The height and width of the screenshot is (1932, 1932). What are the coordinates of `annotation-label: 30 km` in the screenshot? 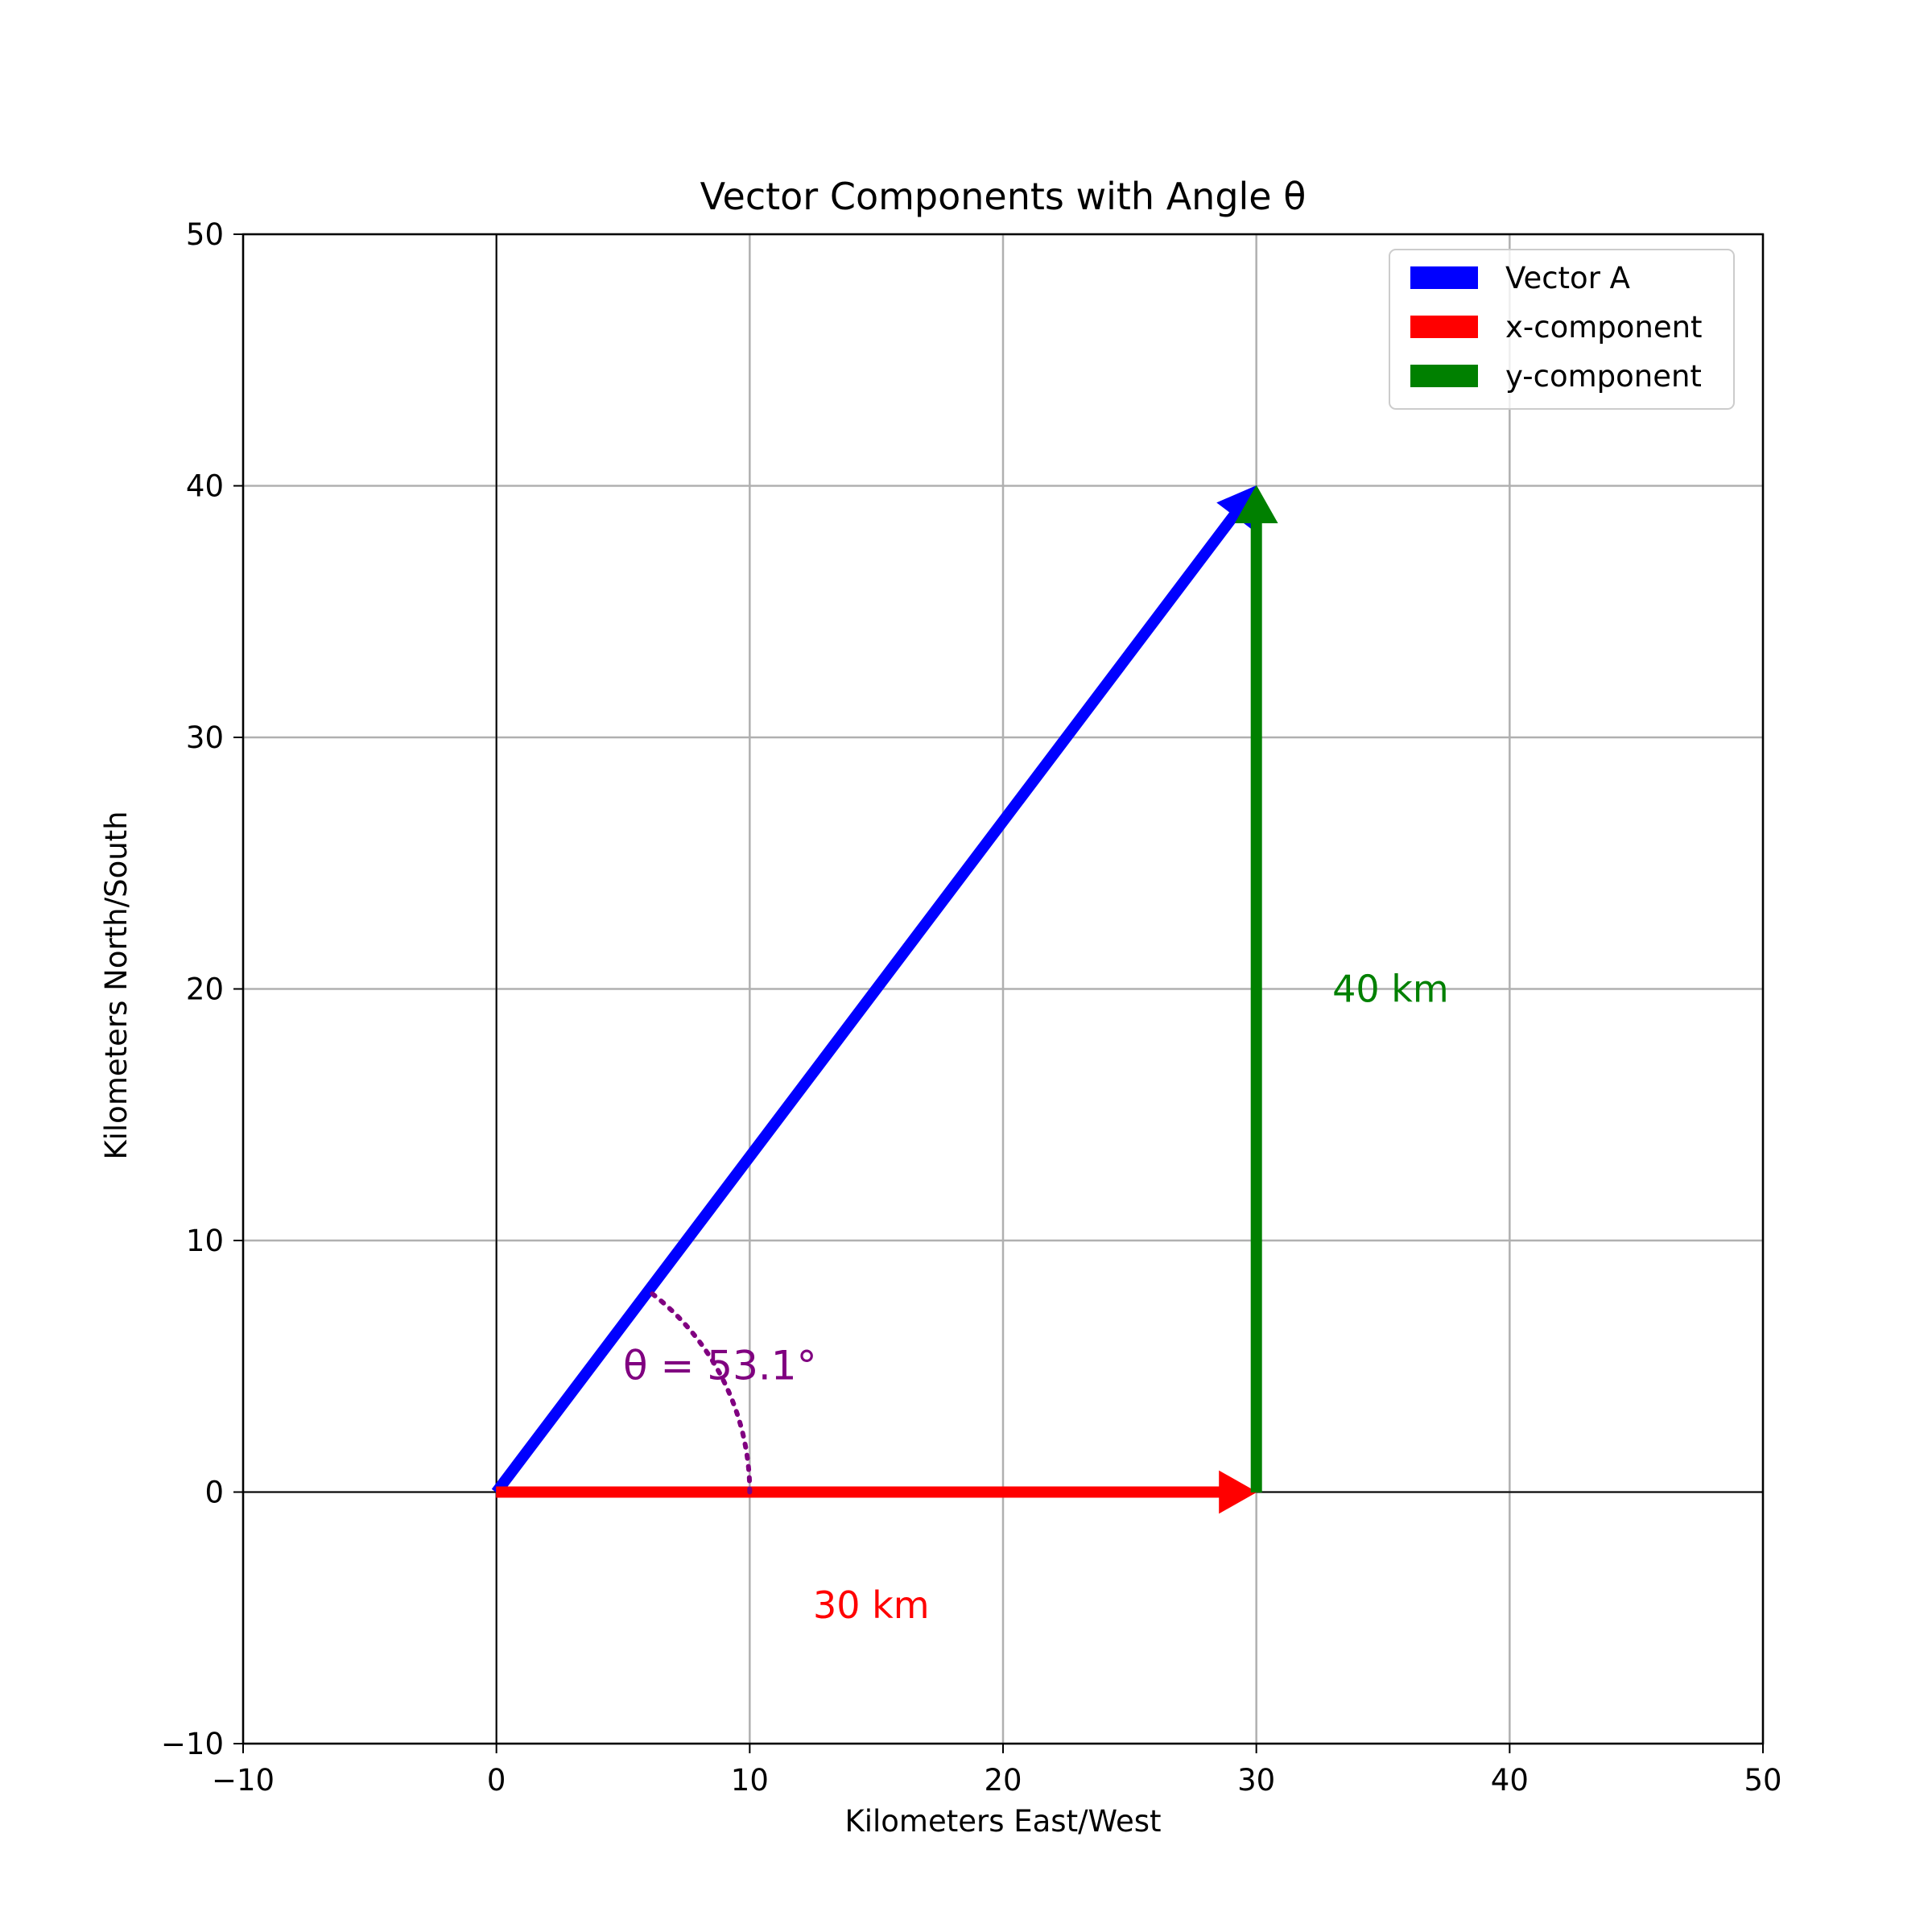 It's located at (871, 1605).